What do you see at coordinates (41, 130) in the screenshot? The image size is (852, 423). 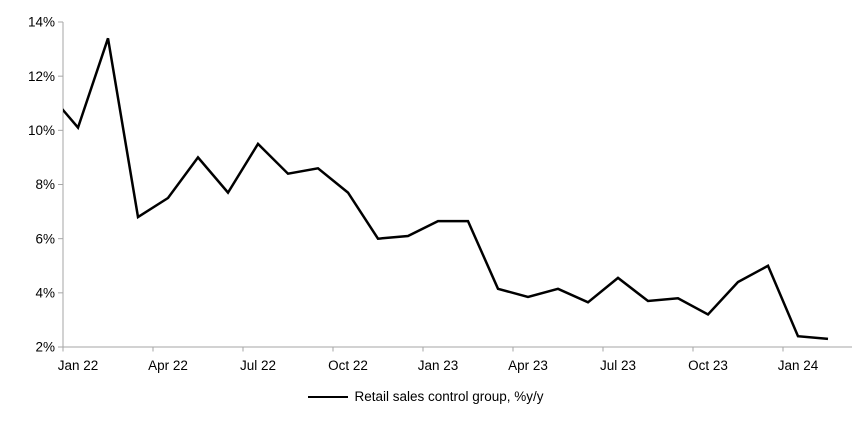 I see `y-tick-label: 10%` at bounding box center [41, 130].